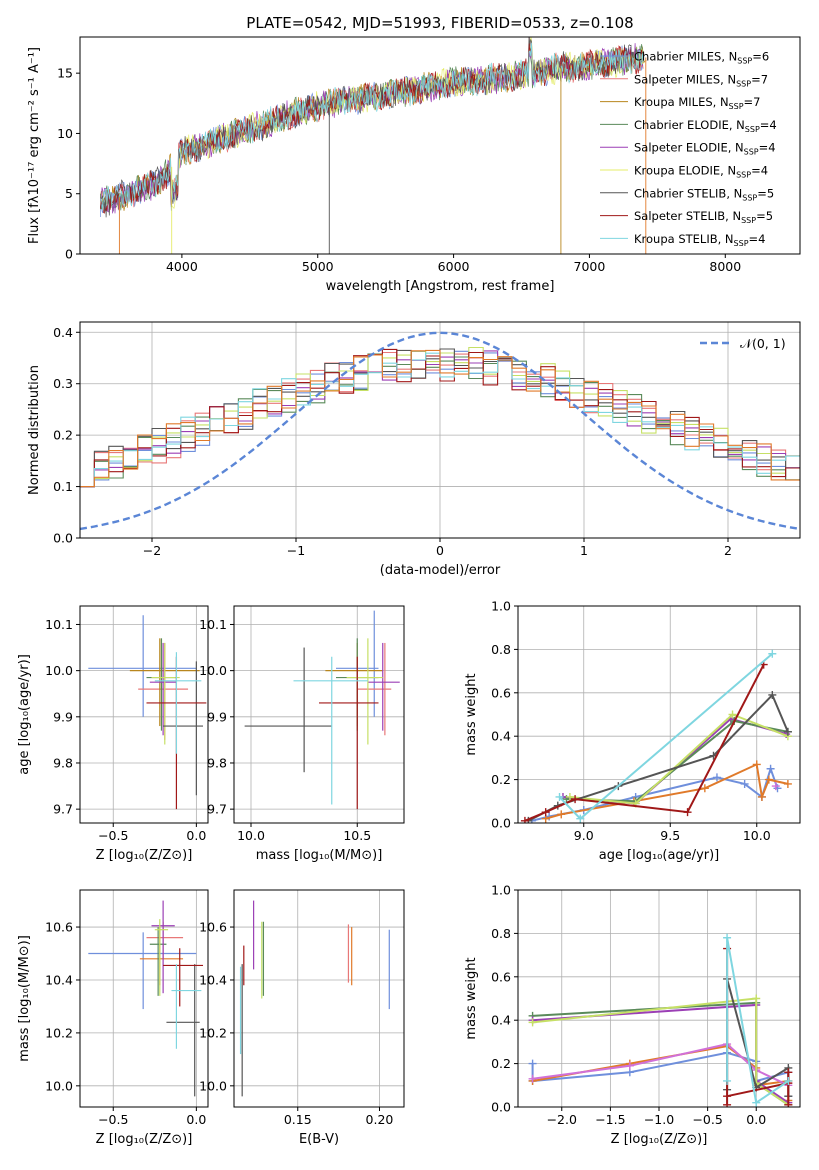 The height and width of the screenshot is (1170, 819). What do you see at coordinates (701, 58) in the screenshot?
I see `legend-label: Chabrier MILES, NSSP=6` at bounding box center [701, 58].